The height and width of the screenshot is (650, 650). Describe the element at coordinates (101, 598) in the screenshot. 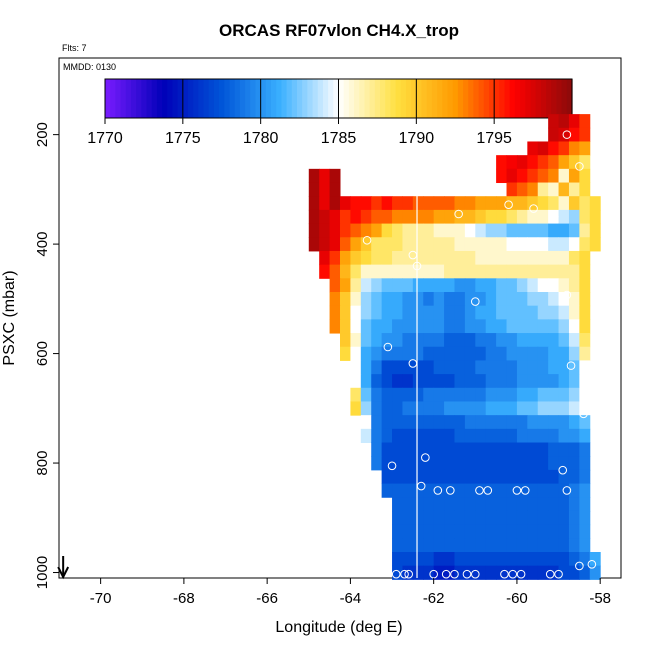

I see `x-tick-label: -70` at that location.